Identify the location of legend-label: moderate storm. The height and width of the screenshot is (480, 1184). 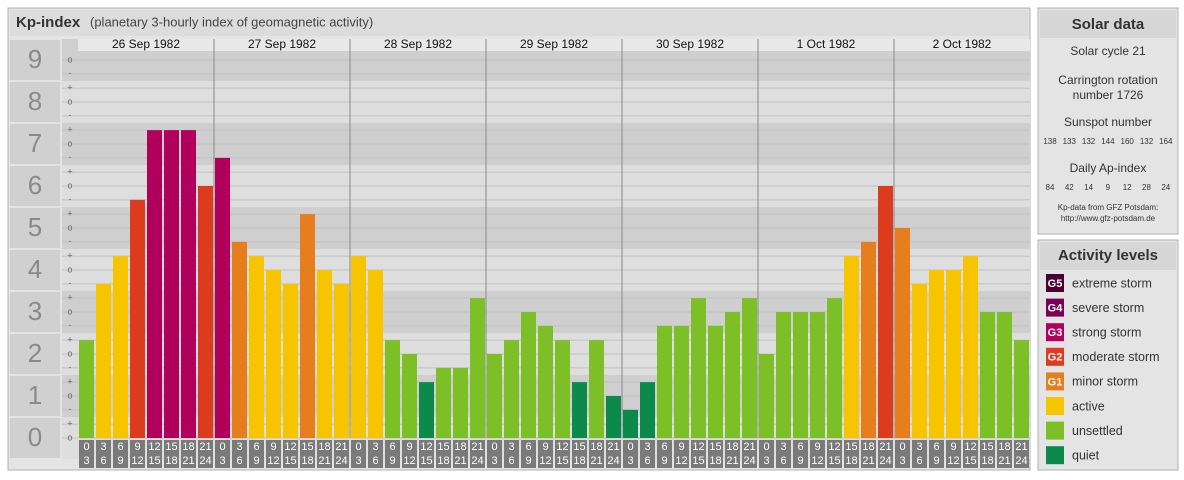
(1116, 357).